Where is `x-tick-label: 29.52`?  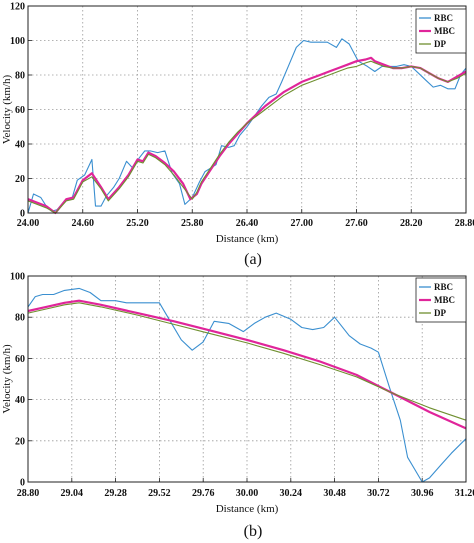
x-tick-label: 29.52 is located at coordinates (159, 493).